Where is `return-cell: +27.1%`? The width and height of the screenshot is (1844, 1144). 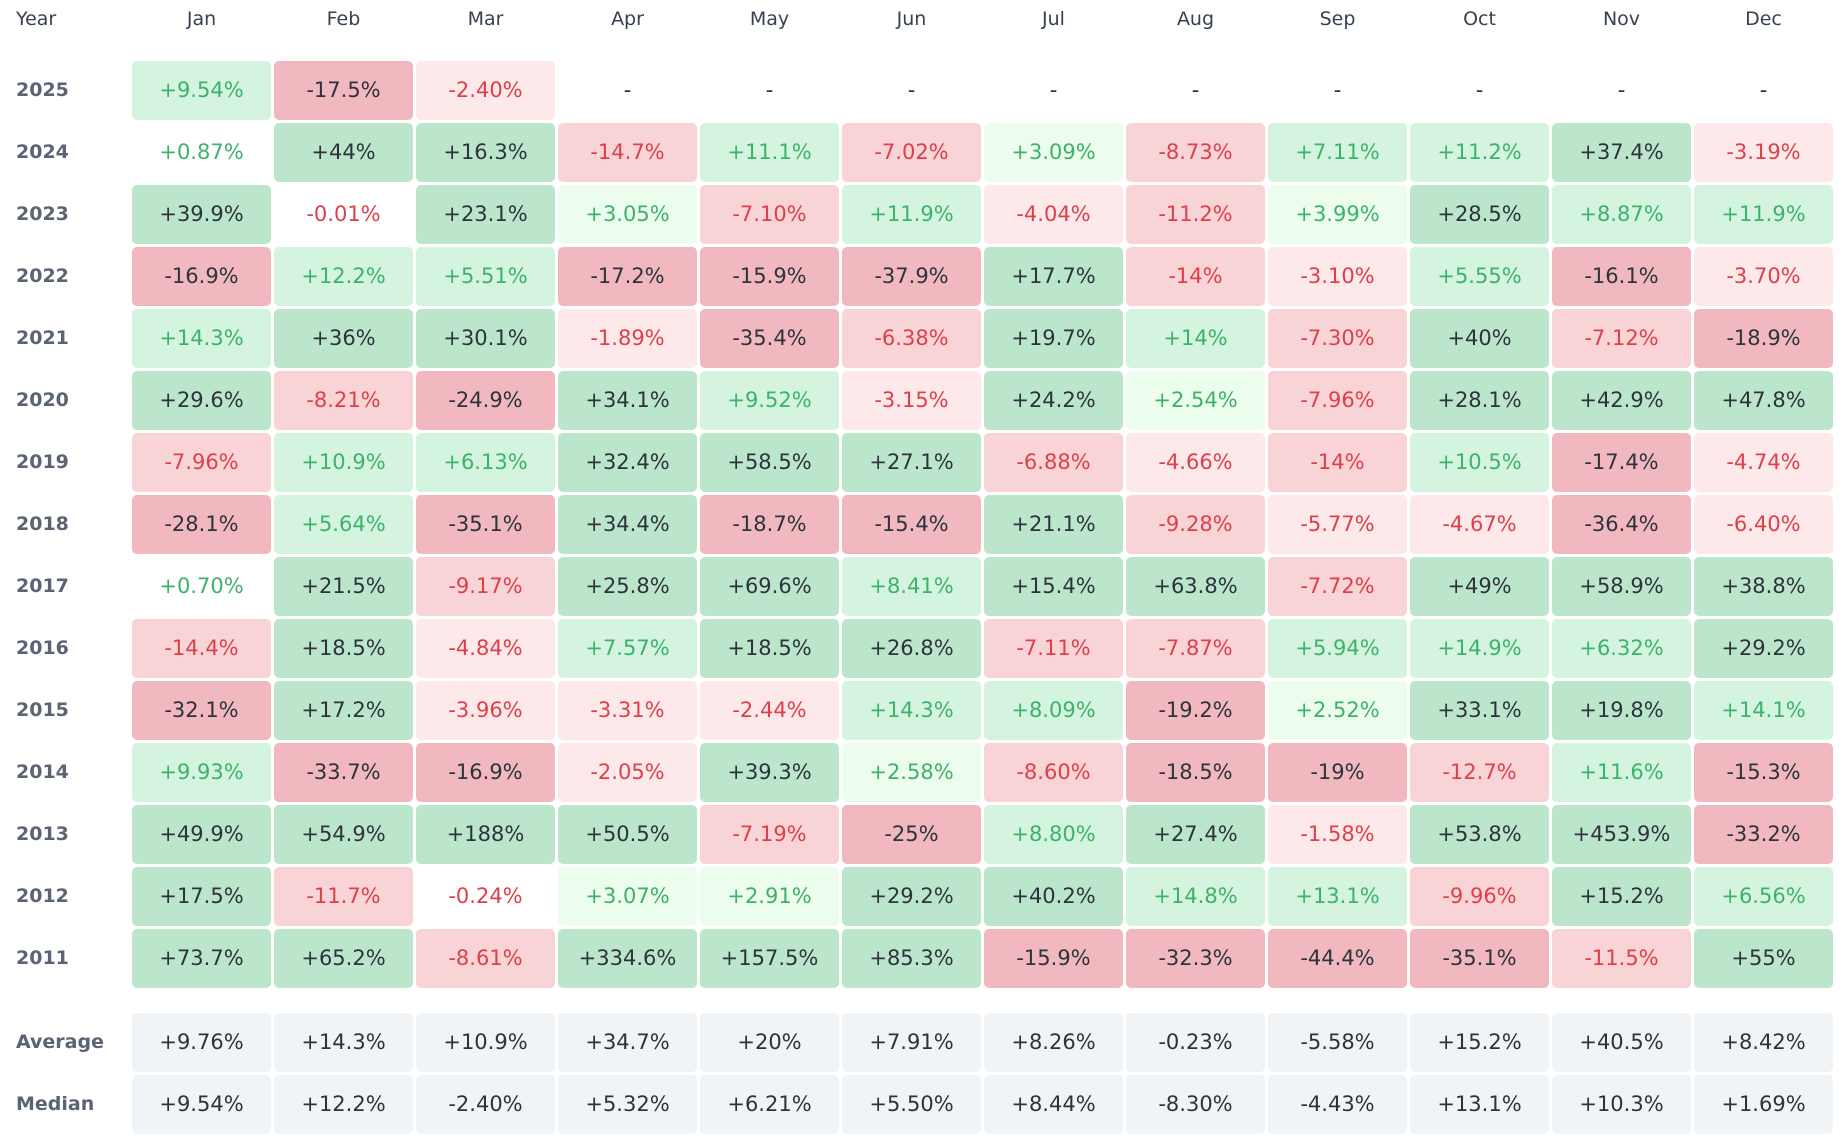 return-cell: +27.1% is located at coordinates (911, 462).